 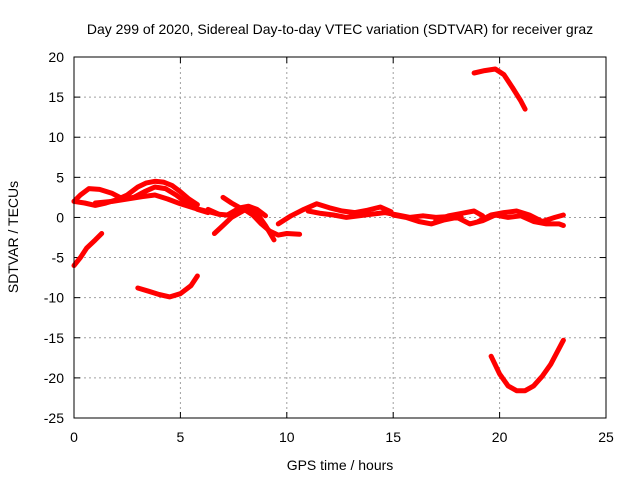 What do you see at coordinates (287, 437) in the screenshot?
I see `x-tick-label: 10` at bounding box center [287, 437].